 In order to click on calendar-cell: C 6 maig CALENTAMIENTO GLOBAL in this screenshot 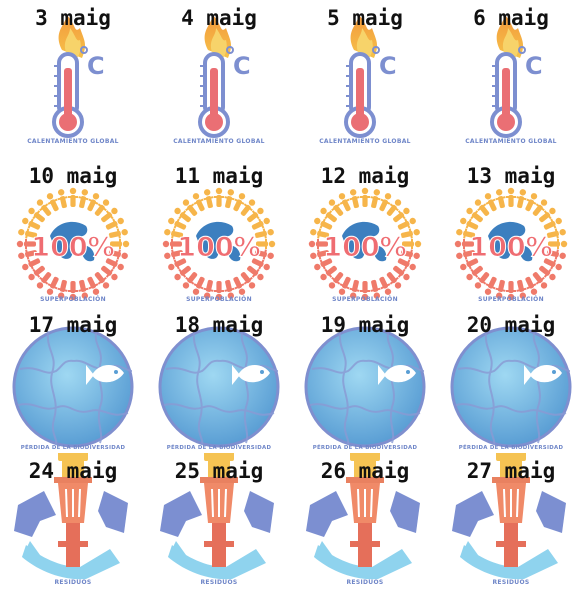, I will do `click(511, 73)`.